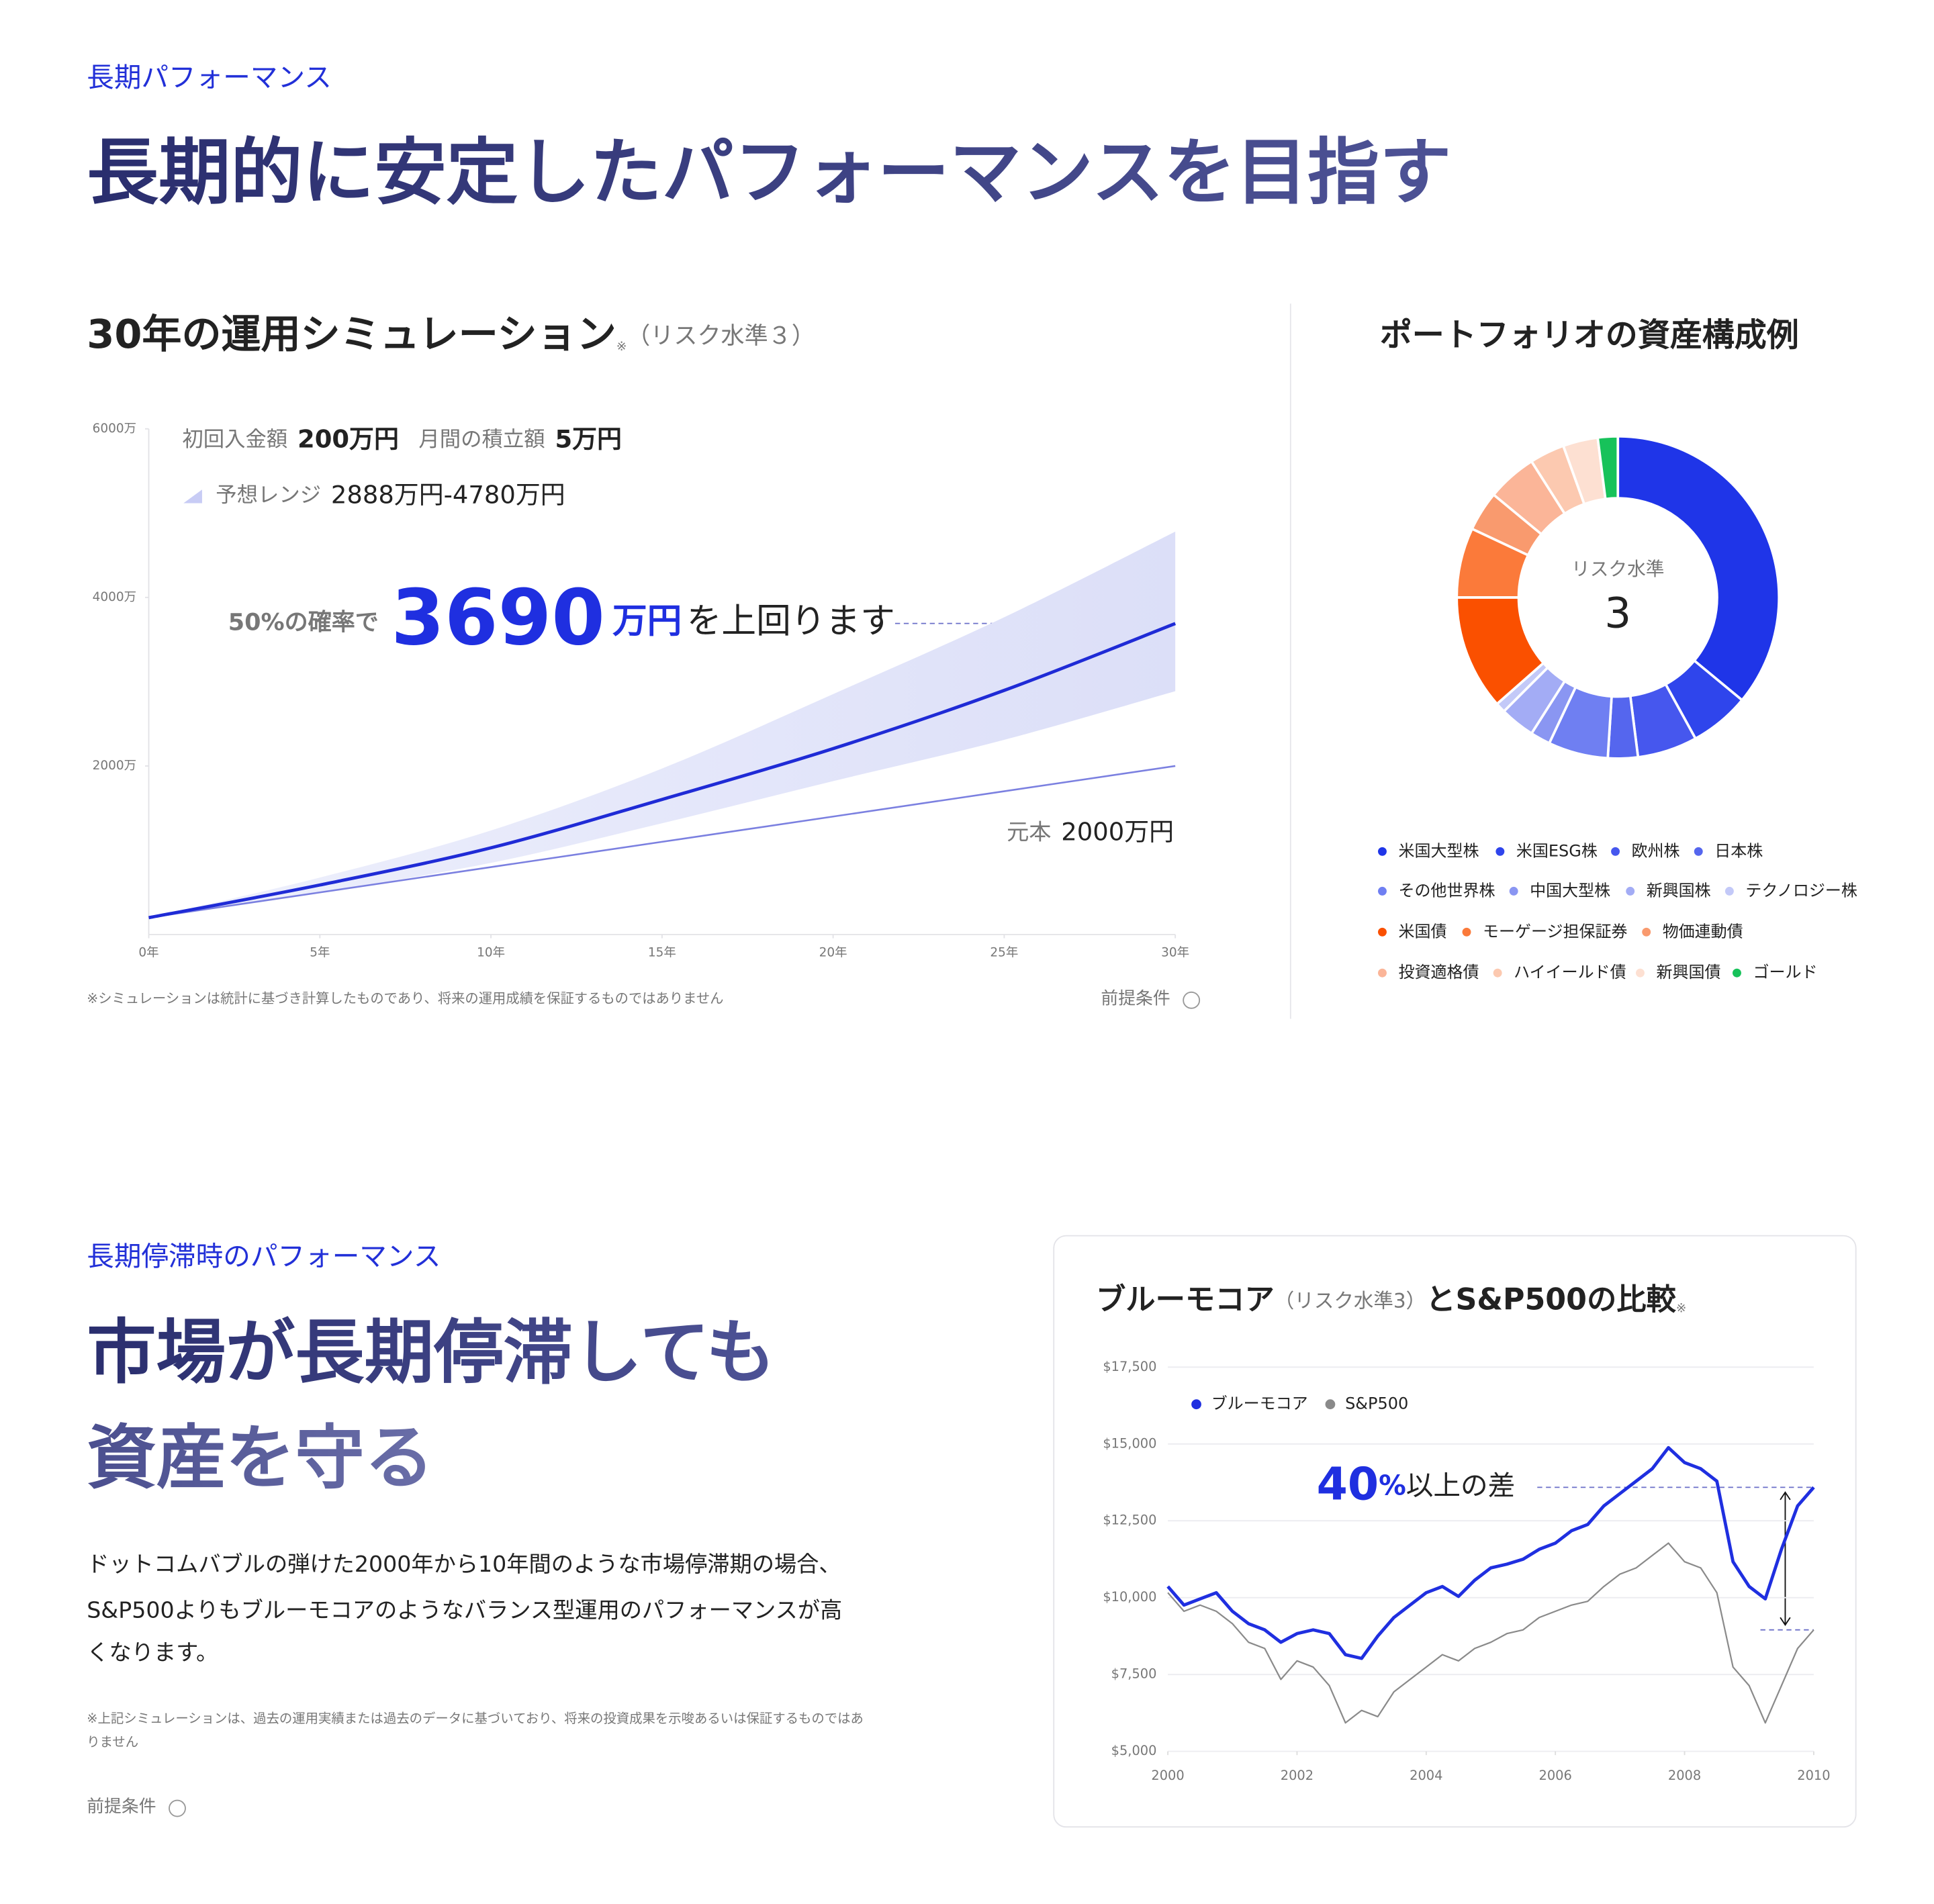 The height and width of the screenshot is (1904, 1934). Describe the element at coordinates (209, 77) in the screenshot. I see `section-label: 長期パフォーマンス` at that location.